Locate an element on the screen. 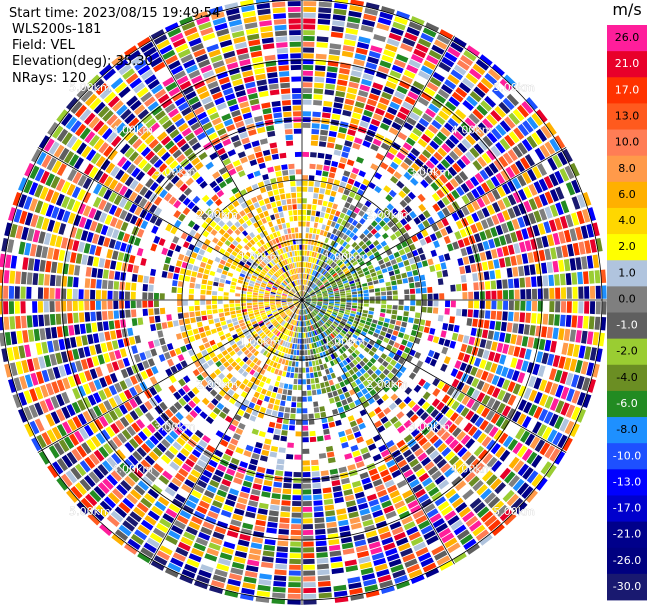 This screenshot has width=647, height=607. nrays-label: NRays: 120 is located at coordinates (49, 78).